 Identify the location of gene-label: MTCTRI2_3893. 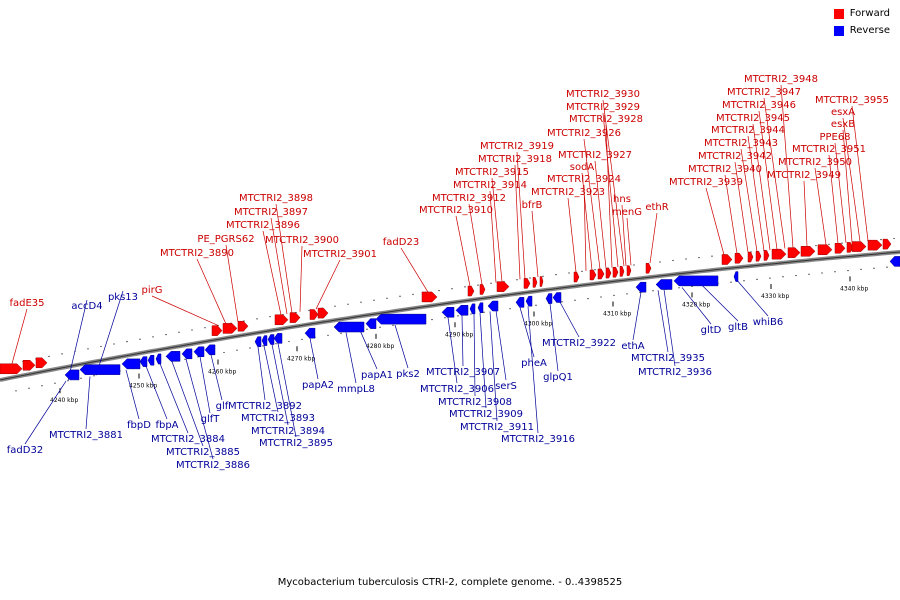
(278, 418).